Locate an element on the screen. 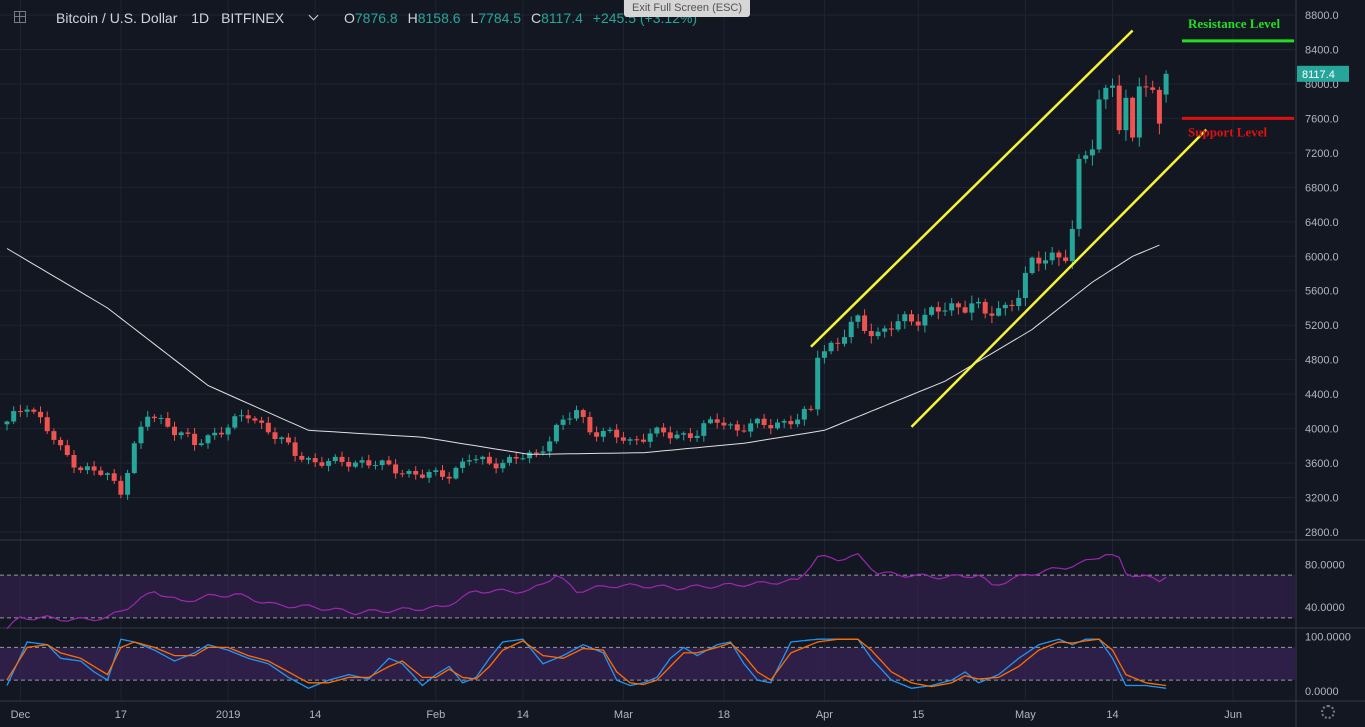 The image size is (1365, 727). high-value: 8158.6 is located at coordinates (439, 18).